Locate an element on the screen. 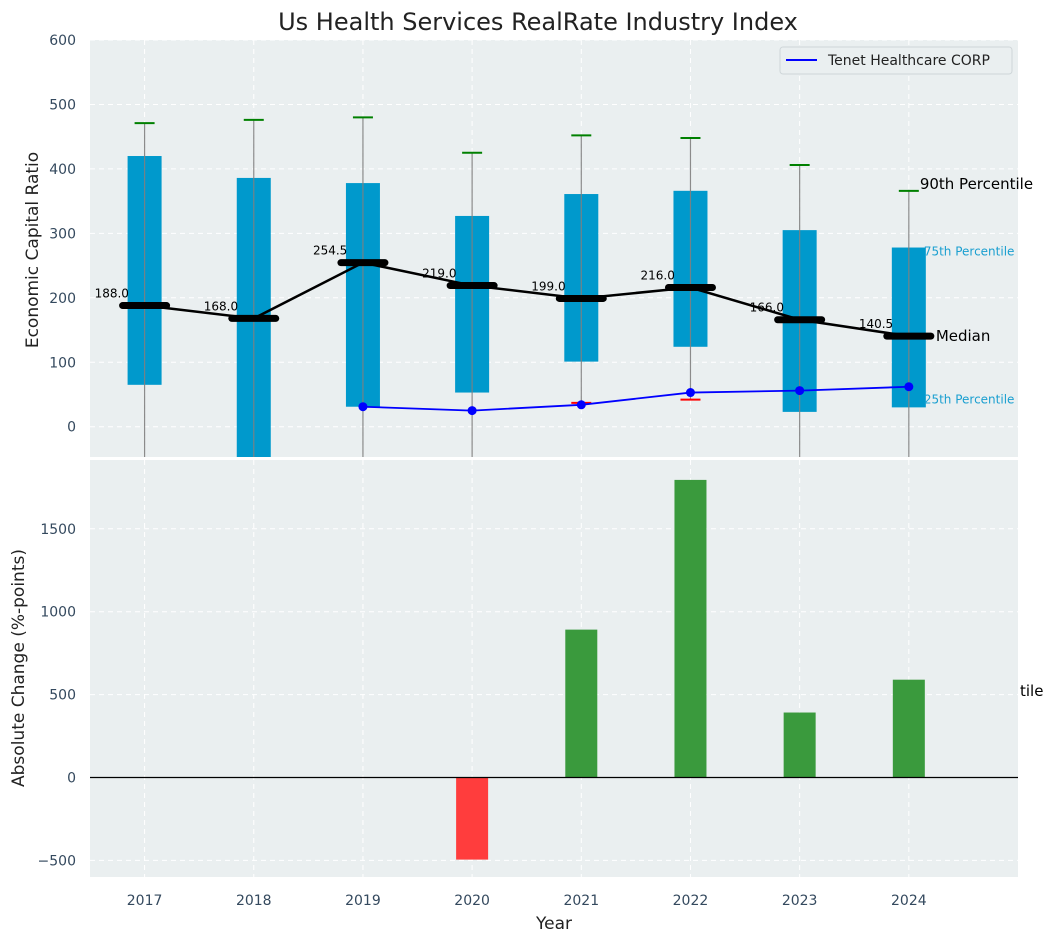 This screenshot has width=1057, height=942. legend: Tenet Healthcare CORP is located at coordinates (896, 60).